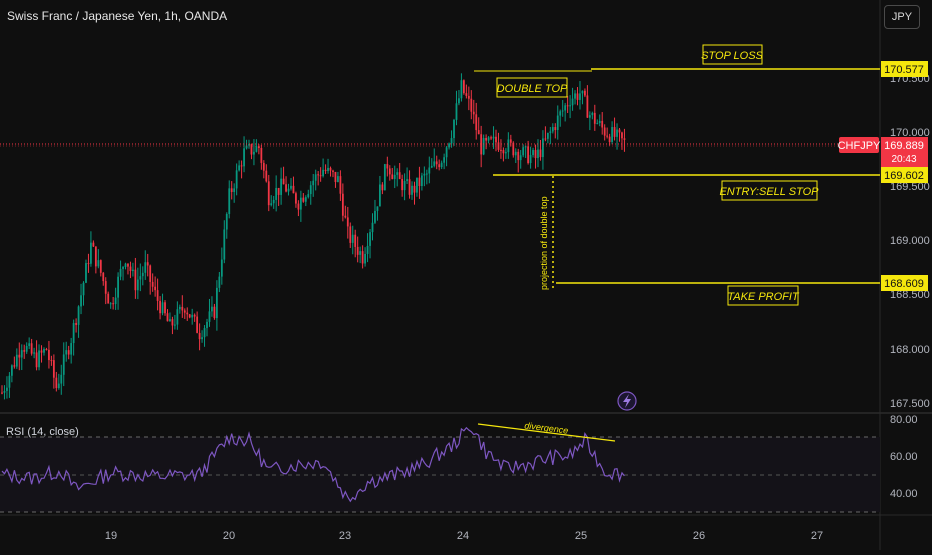  Describe the element at coordinates (769, 190) in the screenshot. I see `entry-box` at that location.